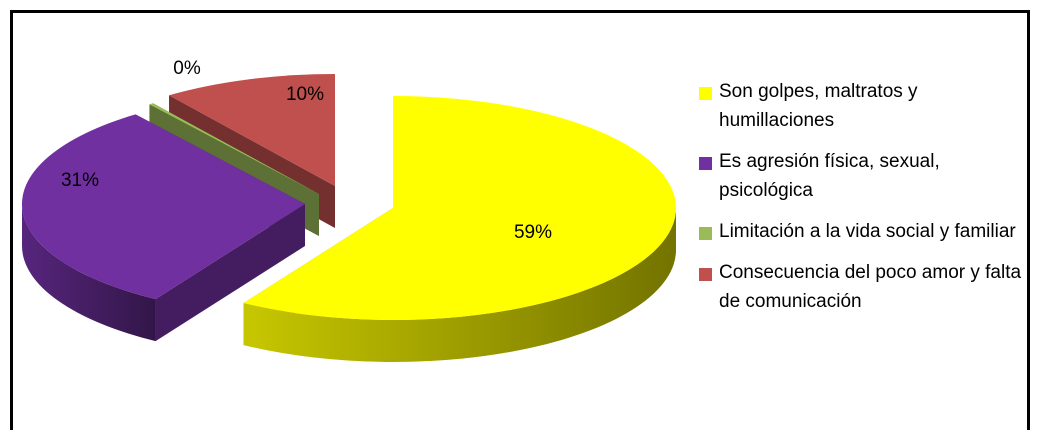 The width and height of the screenshot is (1046, 433). I want to click on data-label-3: 0%, so click(187, 68).